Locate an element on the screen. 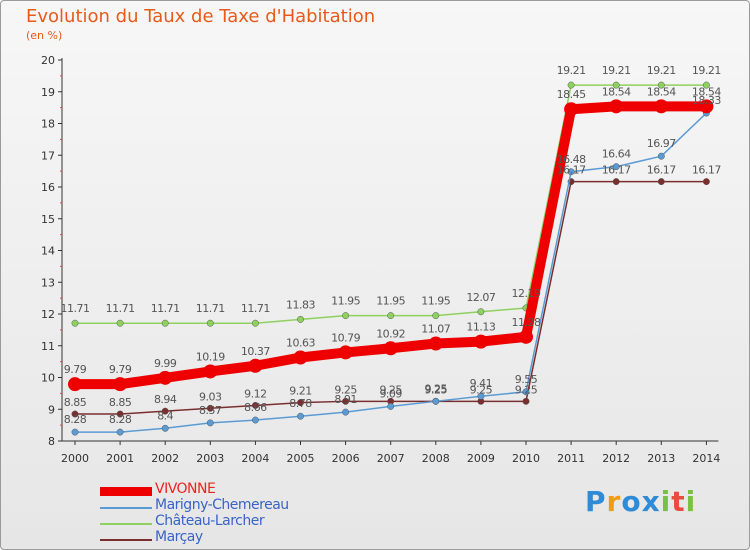  legend-item: Marçay is located at coordinates (250, 538).